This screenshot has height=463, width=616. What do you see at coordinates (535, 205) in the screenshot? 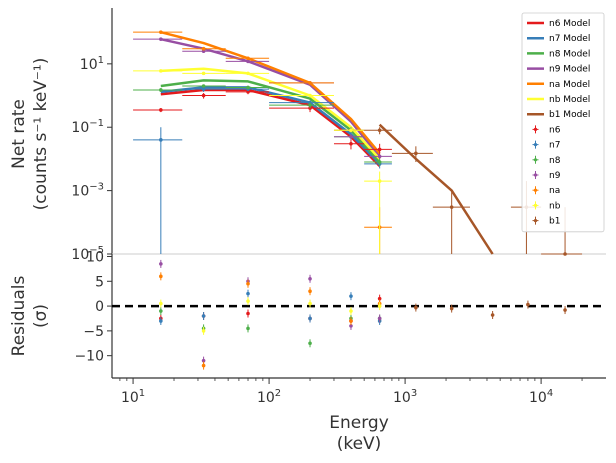
I see `legend-marker-nb` at bounding box center [535, 205].